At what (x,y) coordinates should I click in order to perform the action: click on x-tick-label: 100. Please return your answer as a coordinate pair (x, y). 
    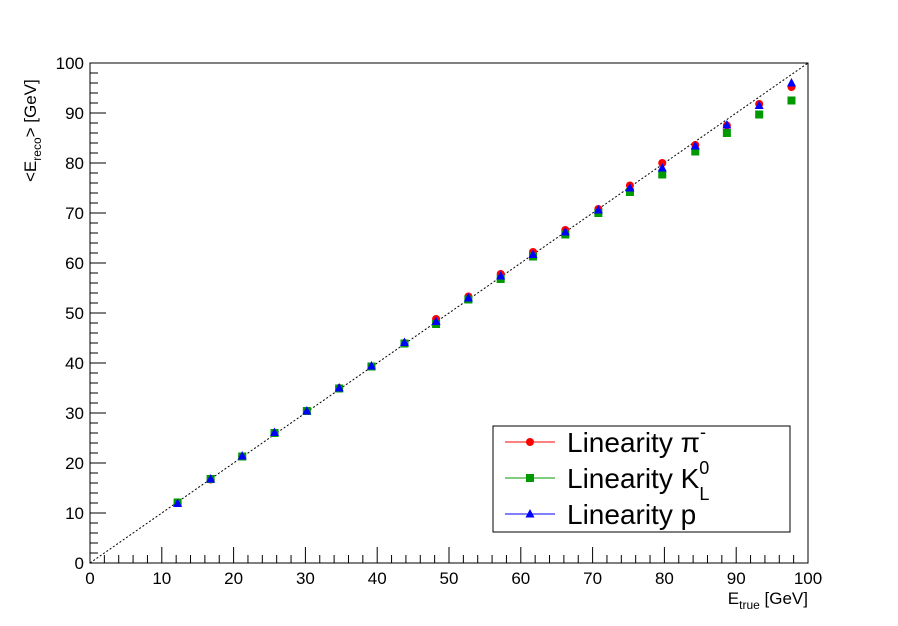
    Looking at the image, I should click on (808, 578).